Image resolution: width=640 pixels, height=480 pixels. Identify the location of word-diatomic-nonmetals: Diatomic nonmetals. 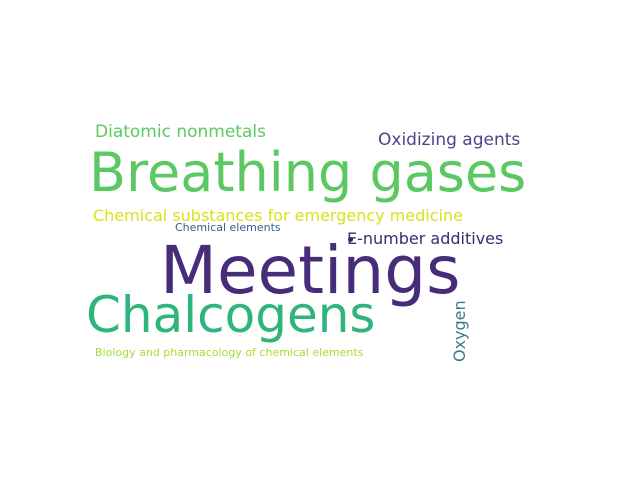
(180, 132).